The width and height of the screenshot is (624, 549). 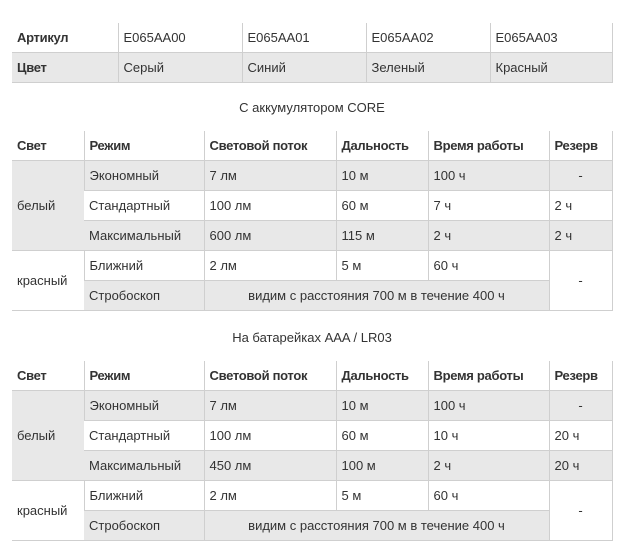 What do you see at coordinates (312, 337) in the screenshot?
I see `section-title: На батарейках AAA / LR03` at bounding box center [312, 337].